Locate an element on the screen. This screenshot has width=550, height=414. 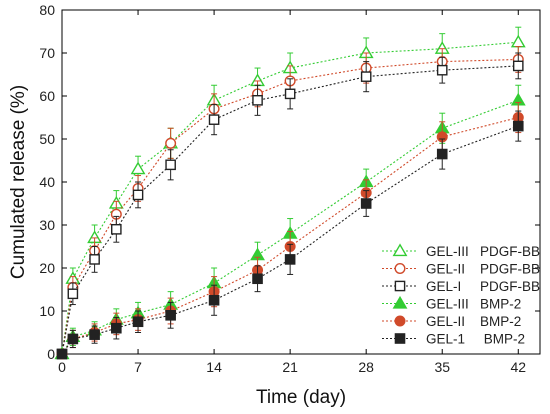
legend-label: GEL-1 BMP-2 is located at coordinates (475, 339).